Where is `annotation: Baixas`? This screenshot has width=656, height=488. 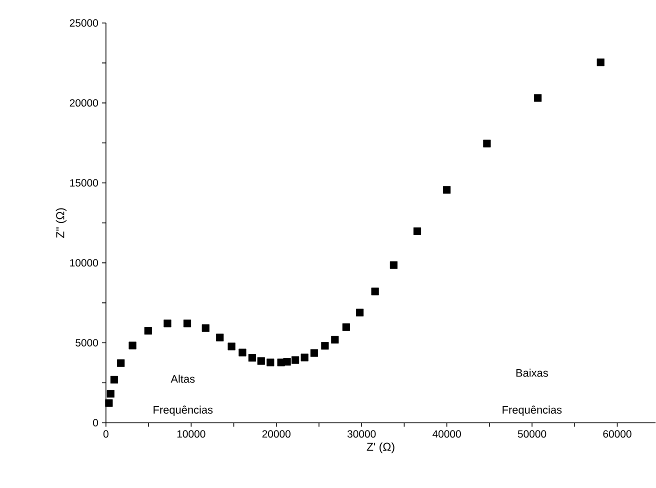 annotation: Baixas is located at coordinates (532, 372).